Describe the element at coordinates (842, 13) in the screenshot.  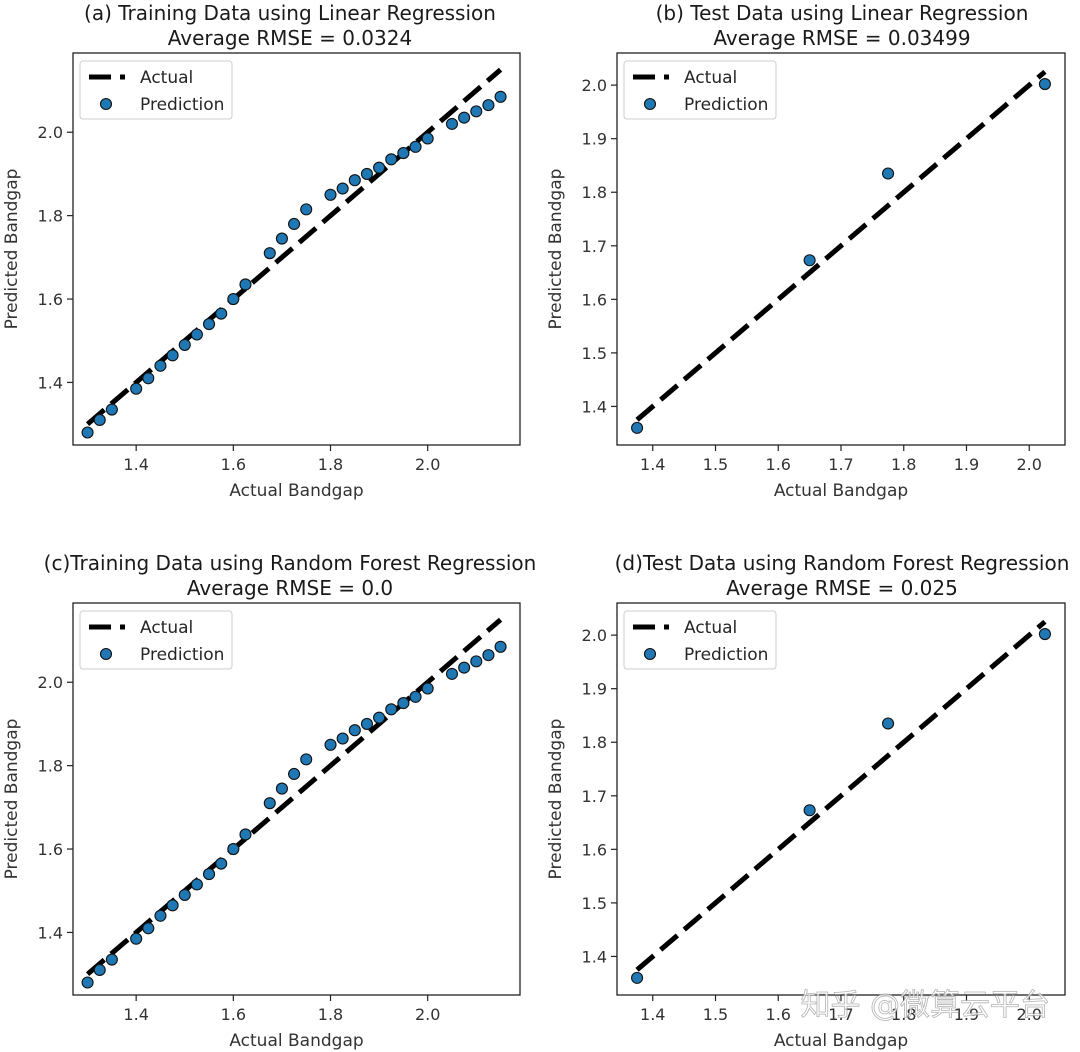
I see `panel-title: (b) Test Data using Linear Regression` at that location.